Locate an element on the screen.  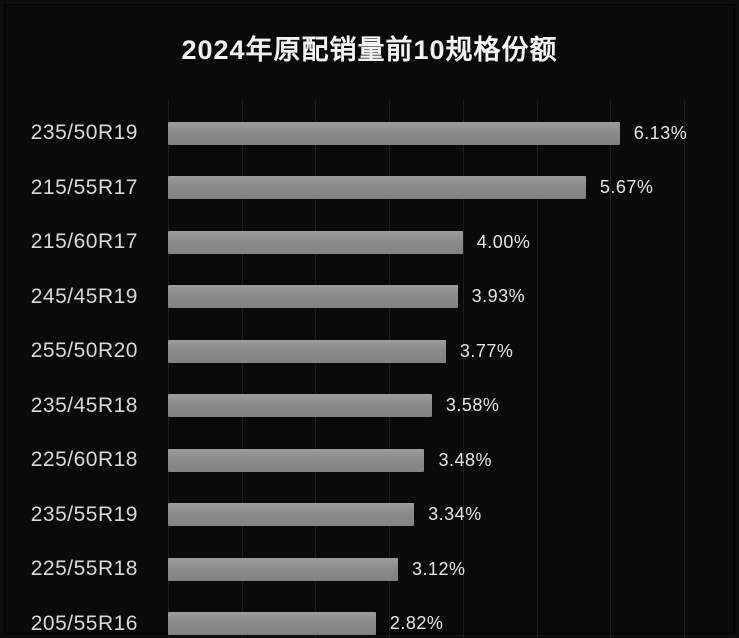
category-label: 235/55R19 is located at coordinates (84, 514).